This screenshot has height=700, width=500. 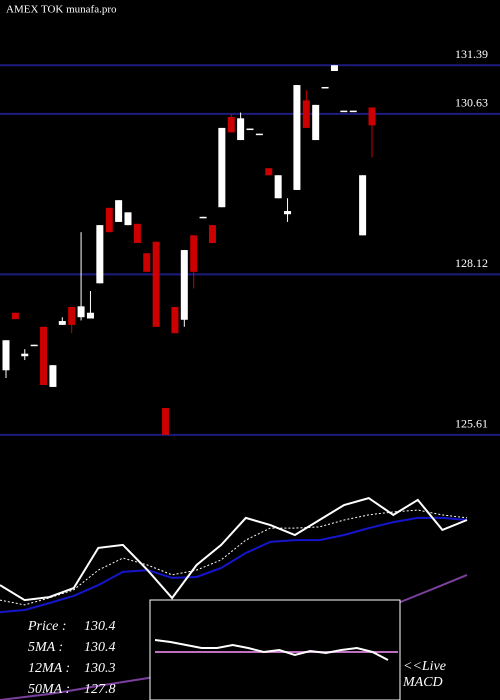 I want to click on level-label: 125.61, so click(x=471, y=424).